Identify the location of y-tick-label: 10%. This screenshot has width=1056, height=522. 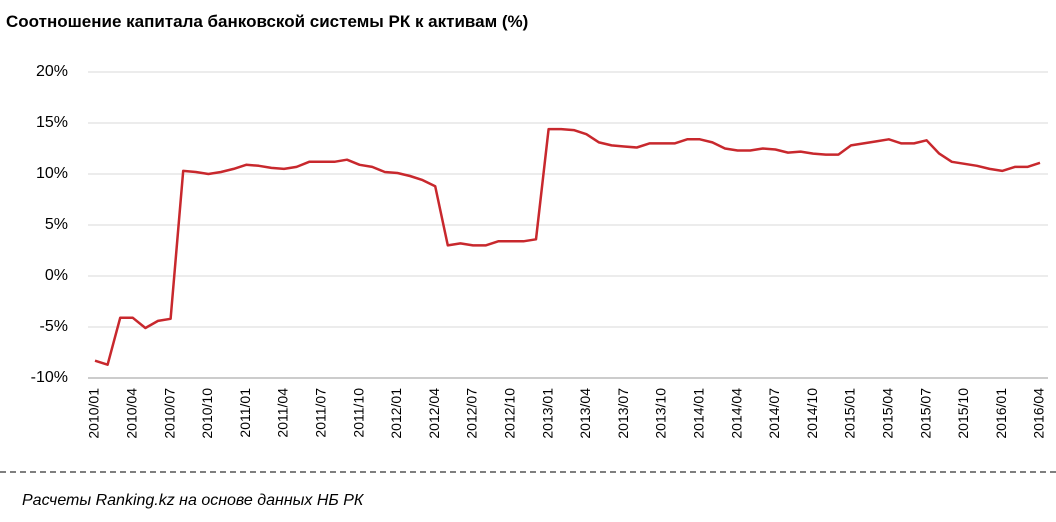
(52, 173).